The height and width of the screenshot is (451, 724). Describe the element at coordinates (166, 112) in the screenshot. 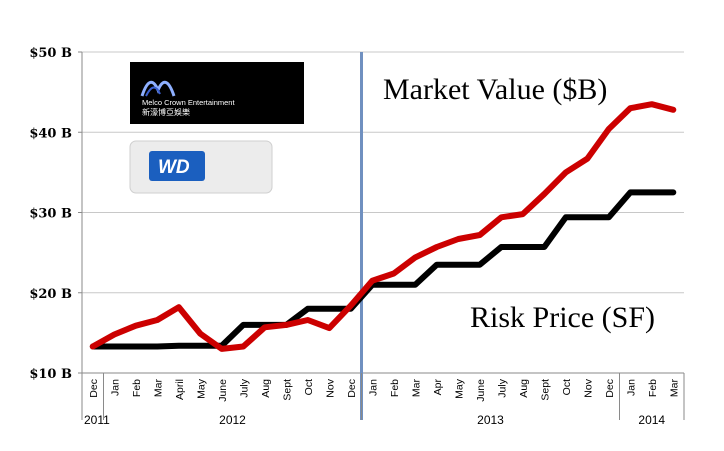

I see `melco-logo-cn: 新濠博亞娛樂` at that location.